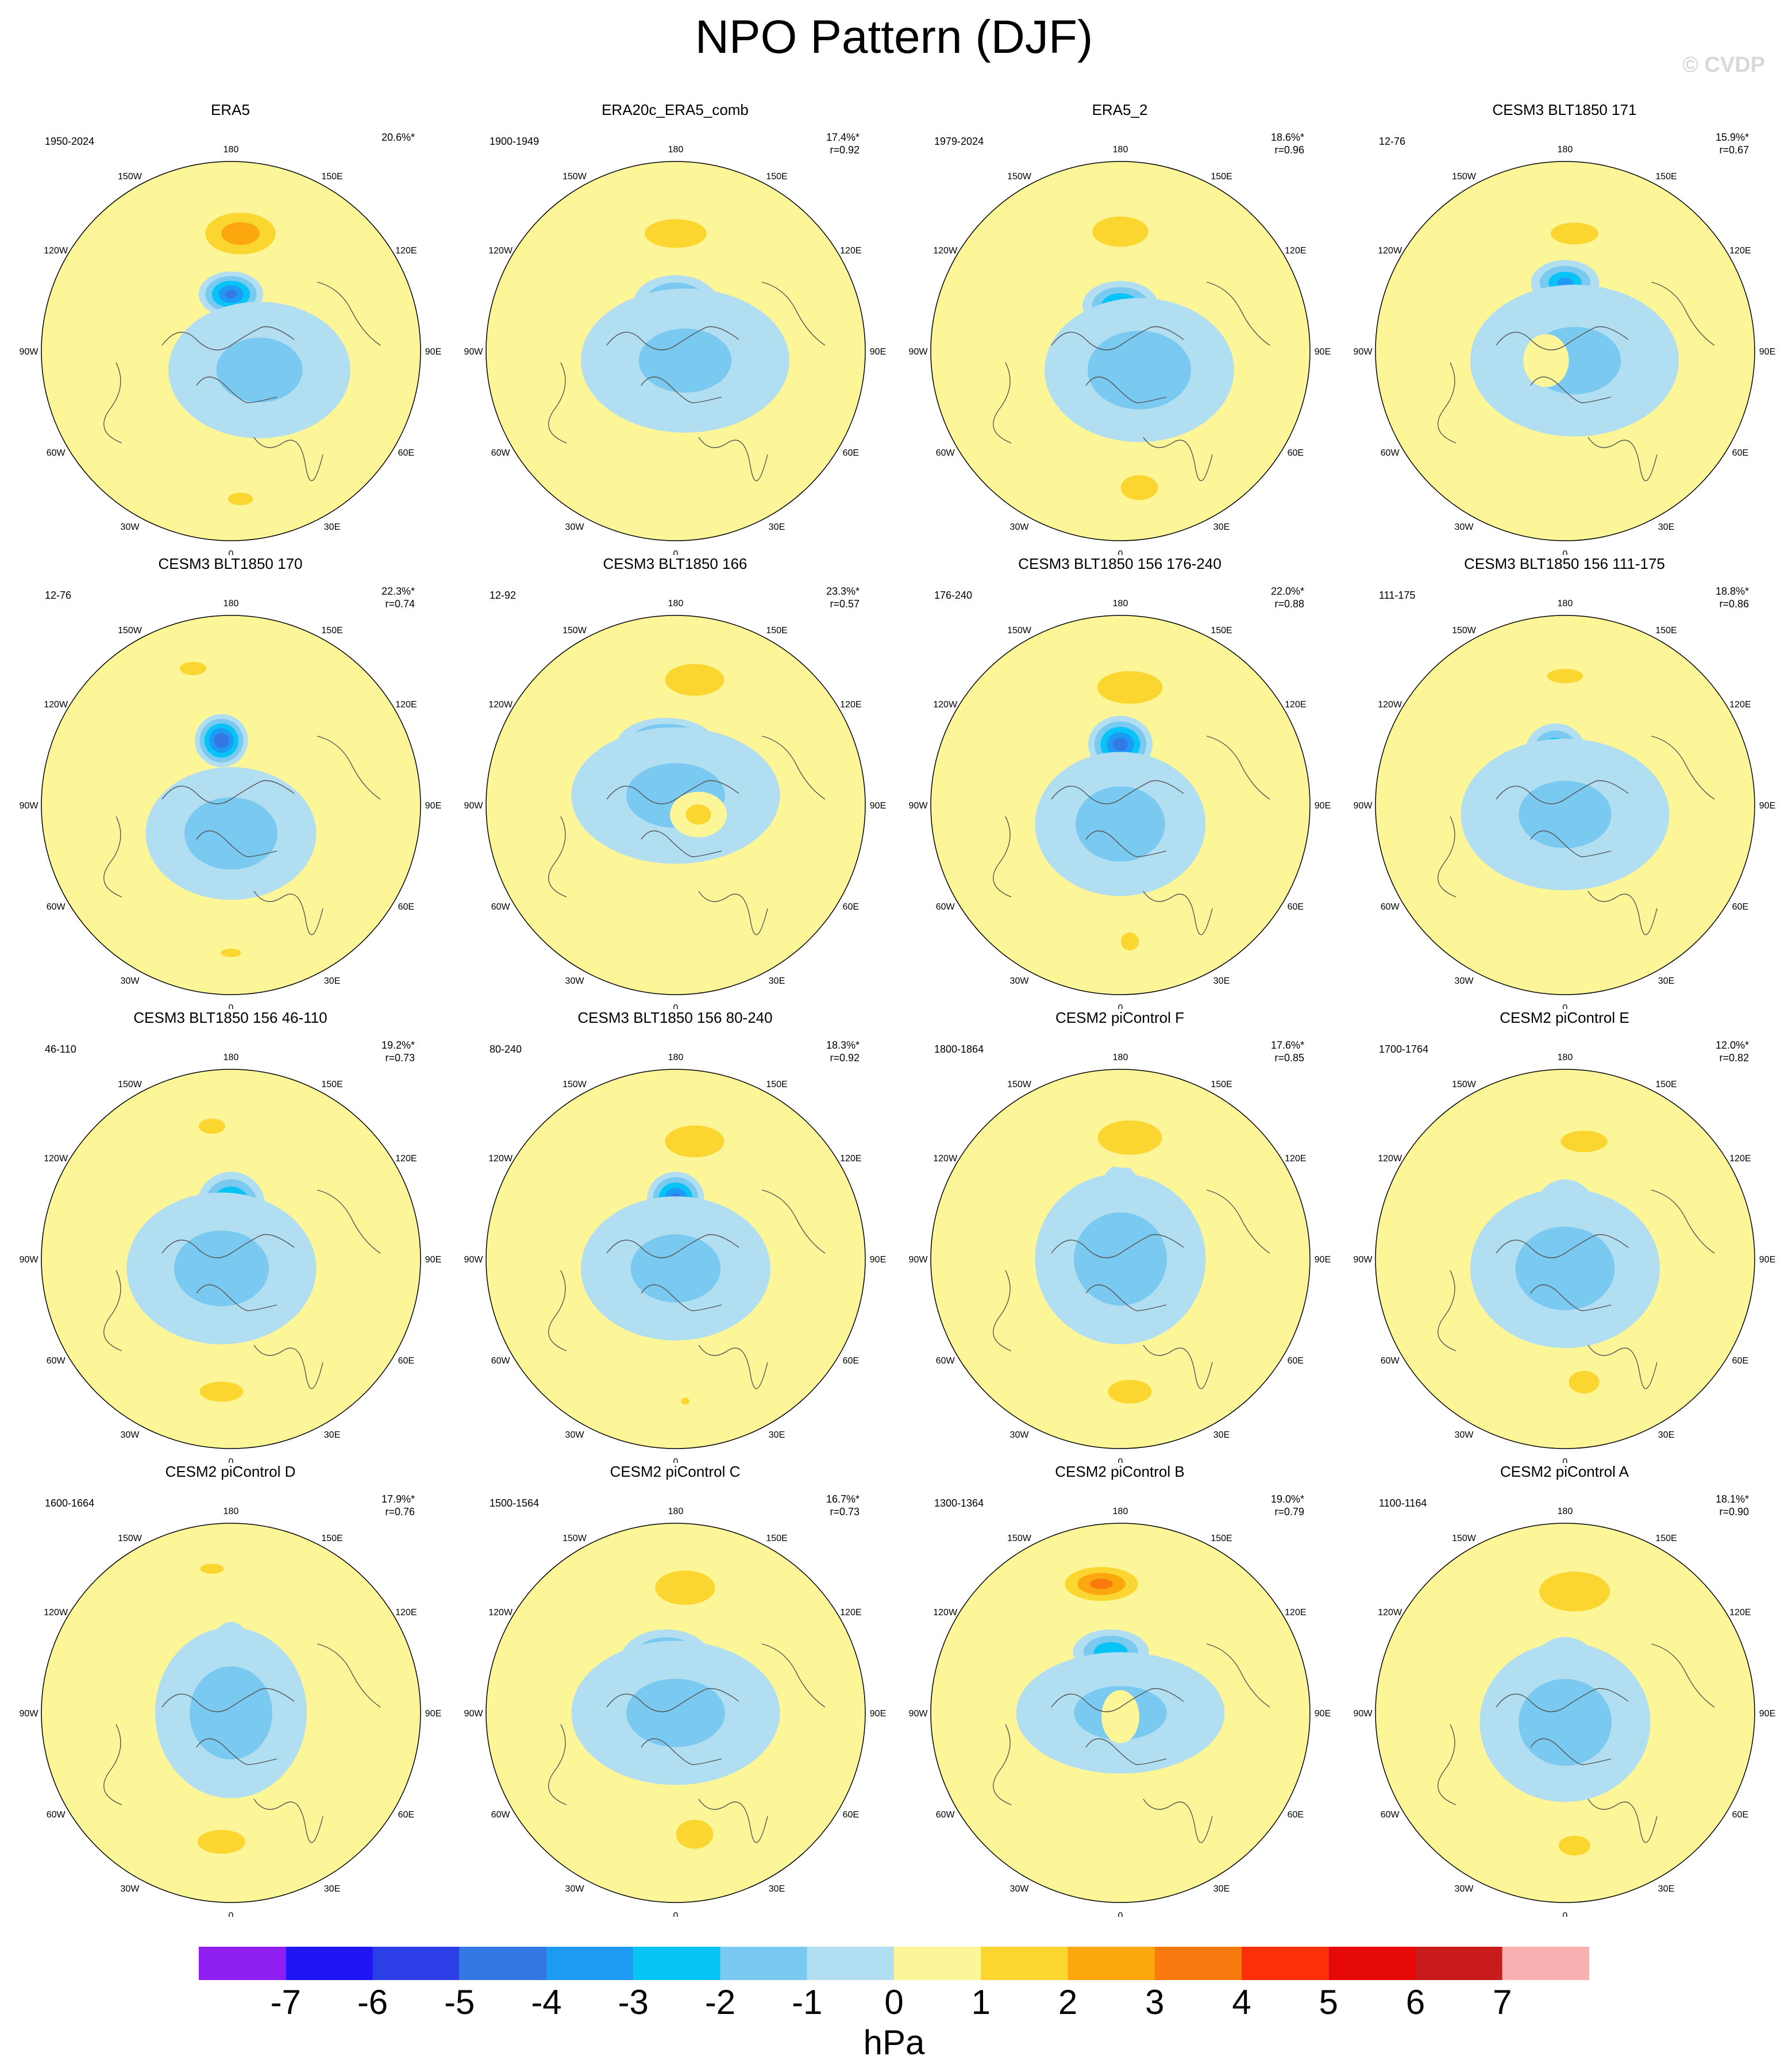 The width and height of the screenshot is (1788, 2072). I want to click on panel-years: 1979-2024, so click(959, 141).